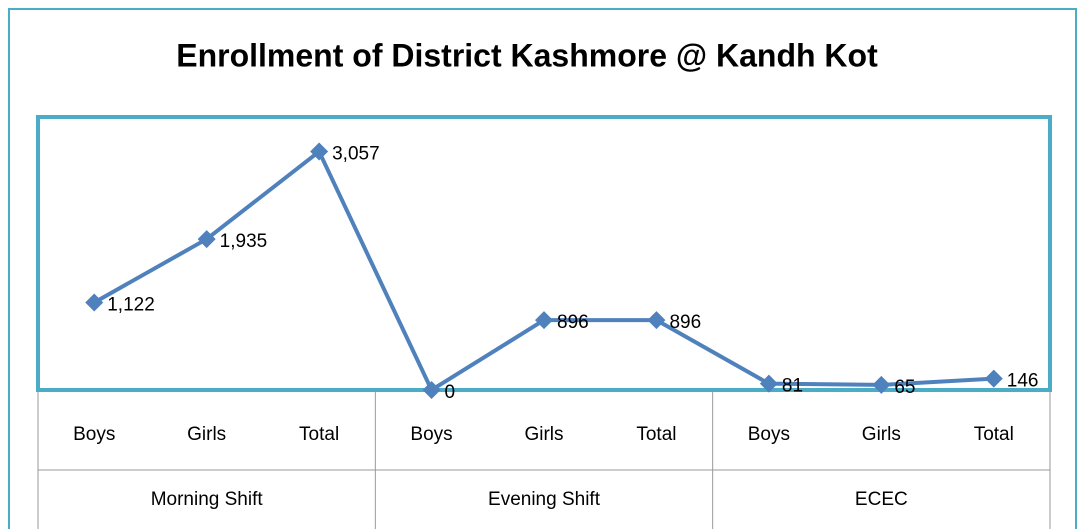  What do you see at coordinates (792, 386) in the screenshot?
I see `data-label: 81` at bounding box center [792, 386].